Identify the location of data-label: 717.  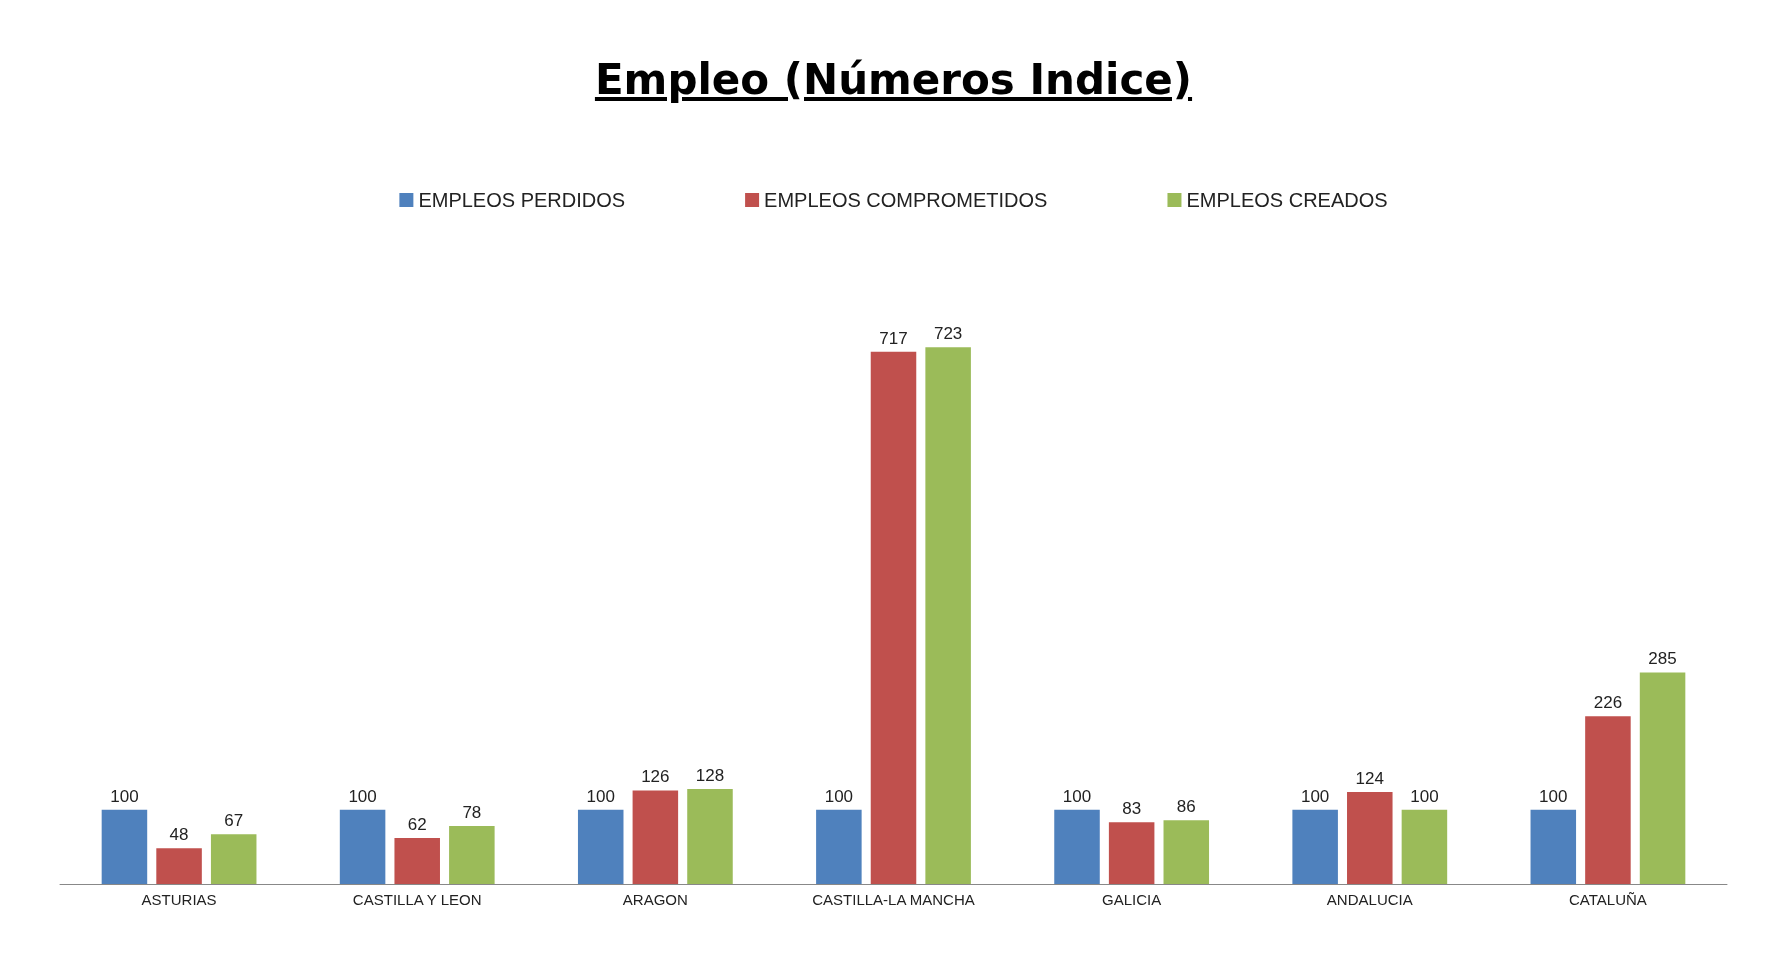
(893, 338).